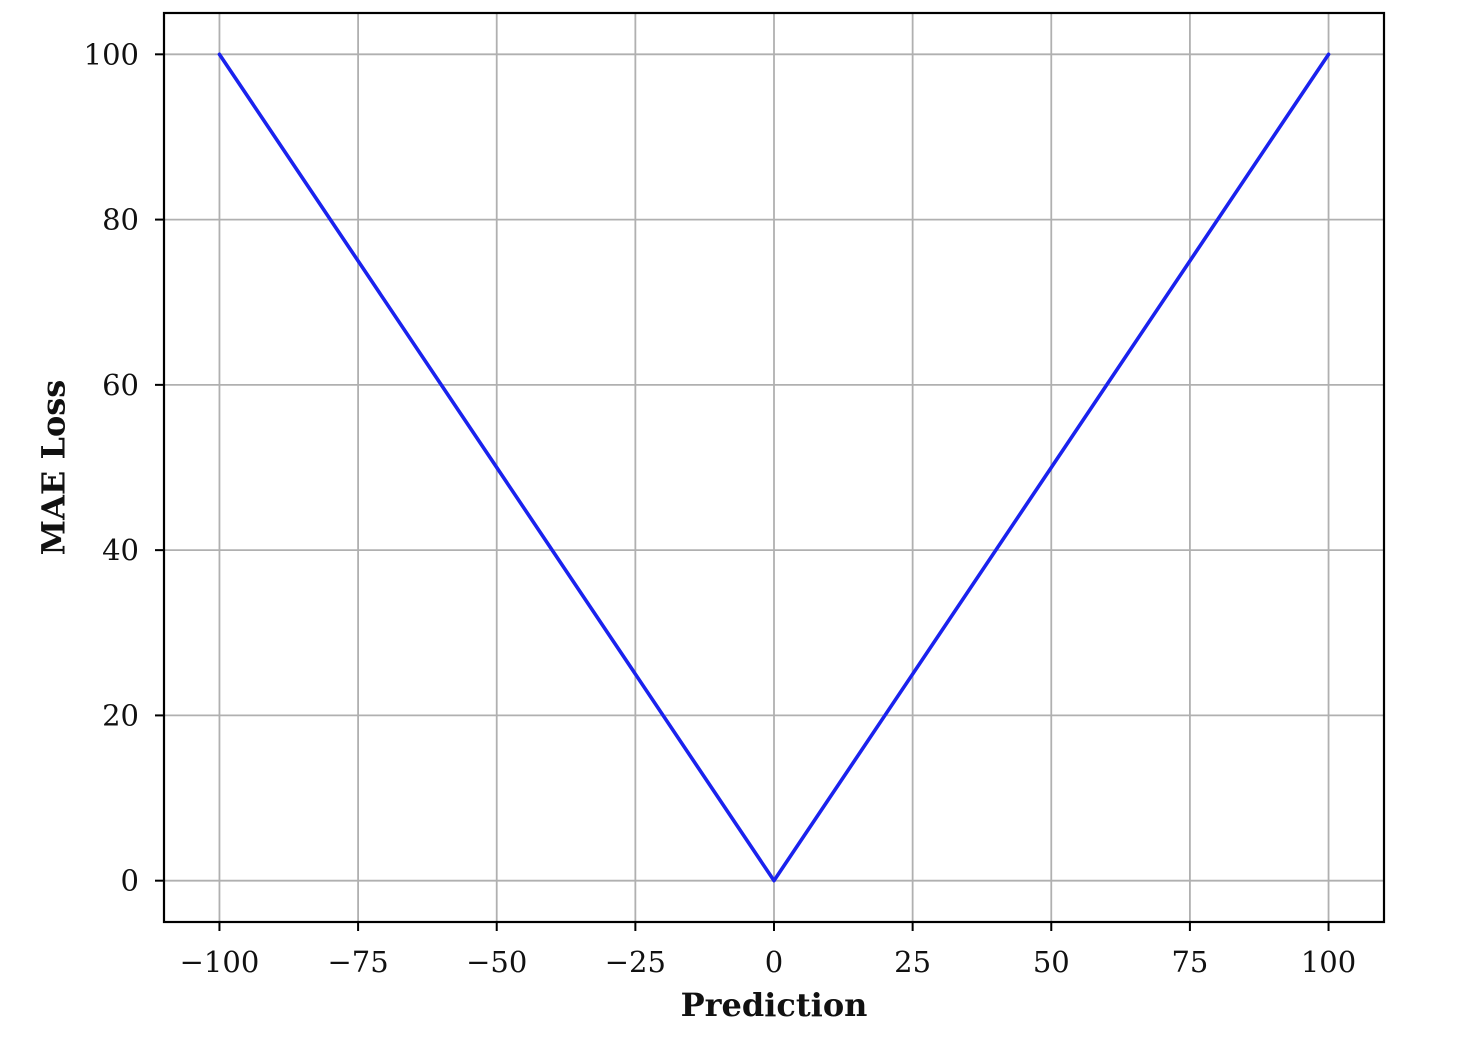  Describe the element at coordinates (774, 1005) in the screenshot. I see `x-axis-label: Prediction` at that location.